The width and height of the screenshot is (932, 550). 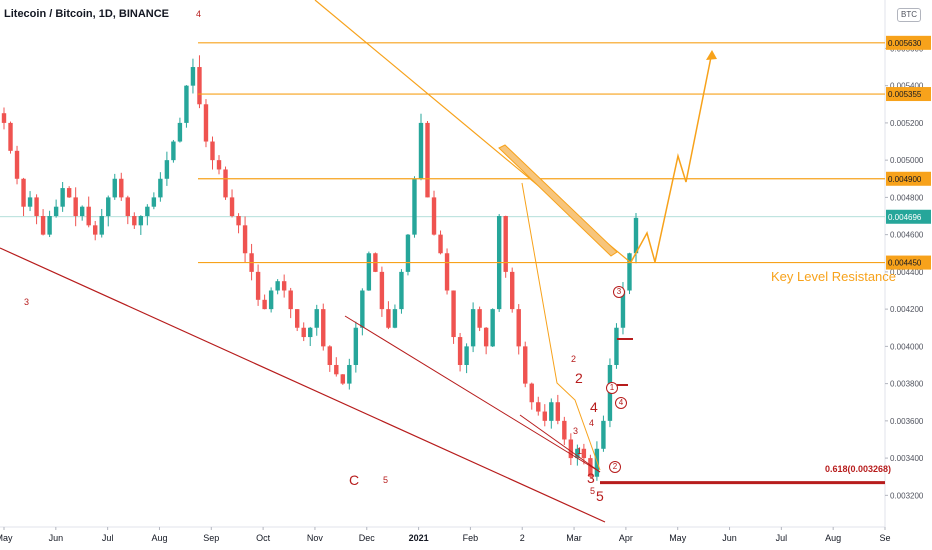 I want to click on x-tick-label: 2, so click(x=522, y=538).